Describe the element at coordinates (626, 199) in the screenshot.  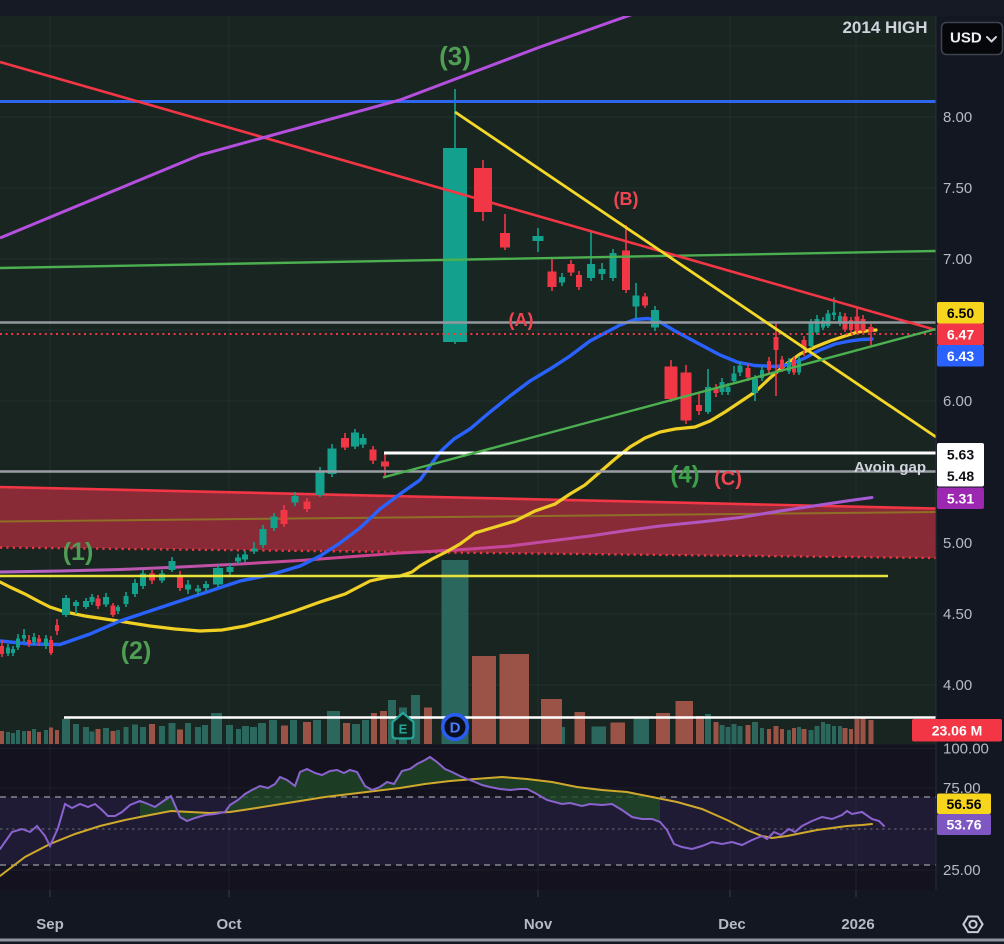
I see `svg-text: (B)` at that location.